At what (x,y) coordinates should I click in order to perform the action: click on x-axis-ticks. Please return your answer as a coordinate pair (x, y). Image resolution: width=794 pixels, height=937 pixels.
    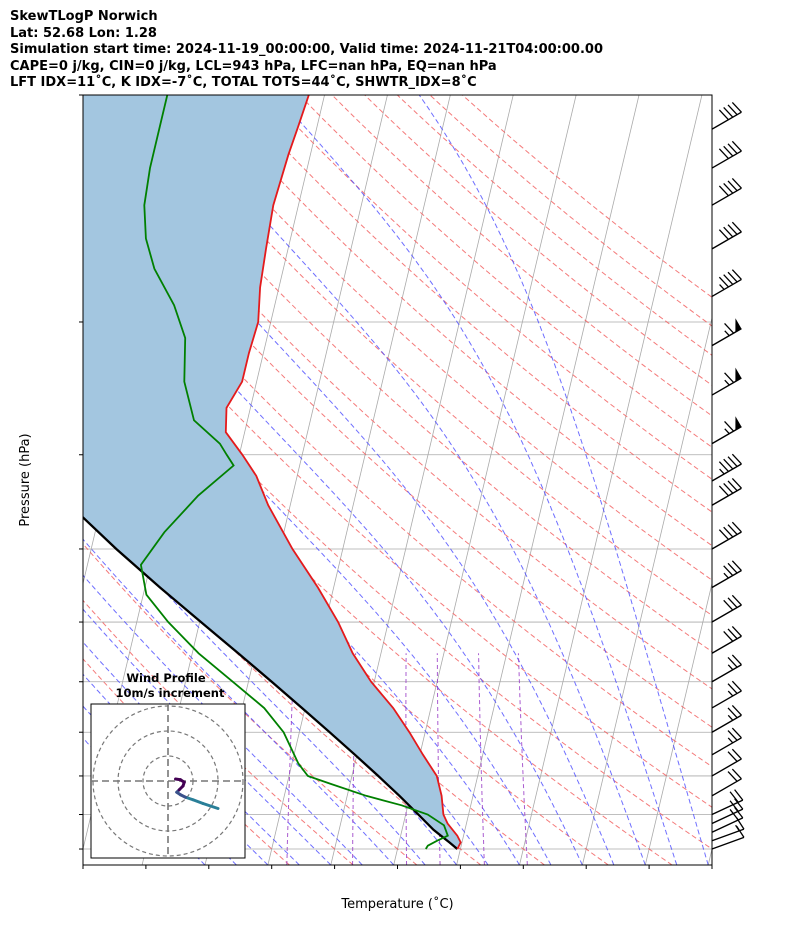
    Looking at the image, I should click on (397, 867).